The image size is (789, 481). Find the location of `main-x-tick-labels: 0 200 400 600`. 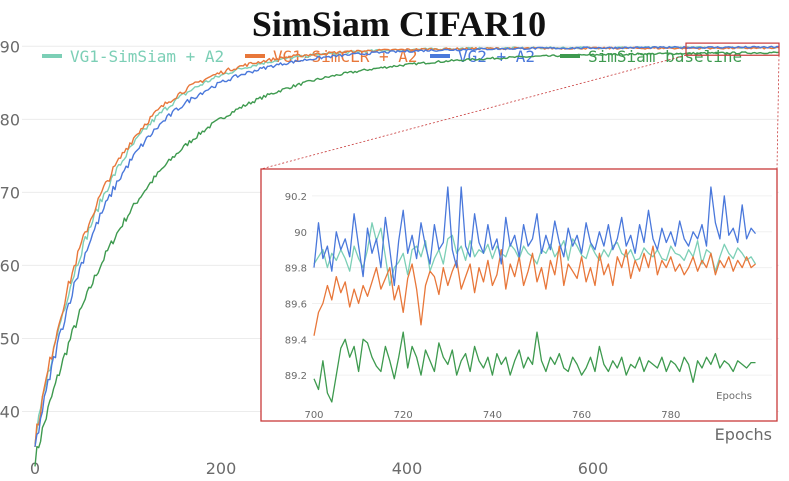

main-x-tick-labels: 0 200 400 600 is located at coordinates (319, 468).